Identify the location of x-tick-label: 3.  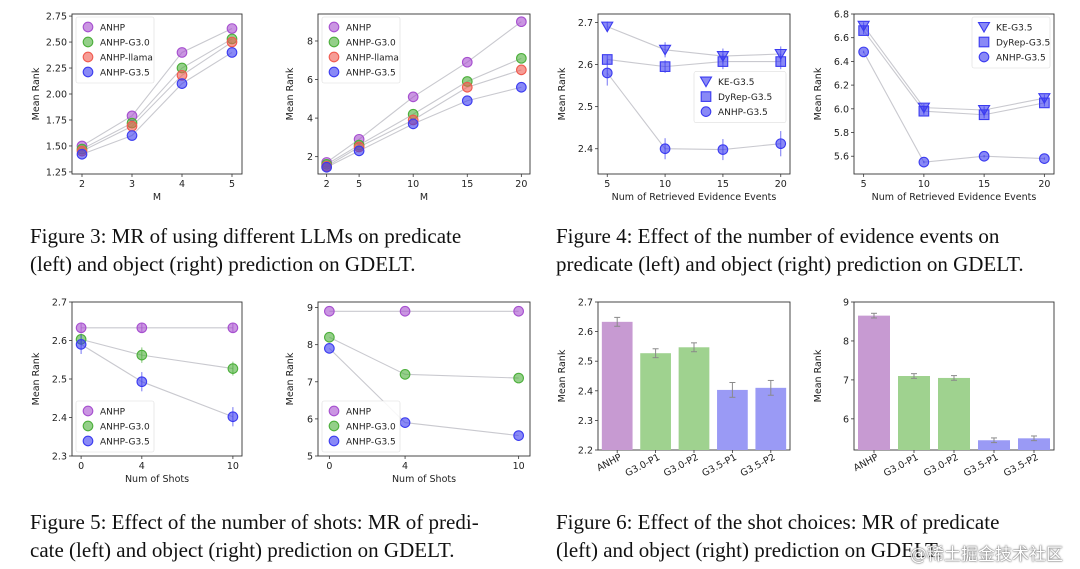
(132, 184).